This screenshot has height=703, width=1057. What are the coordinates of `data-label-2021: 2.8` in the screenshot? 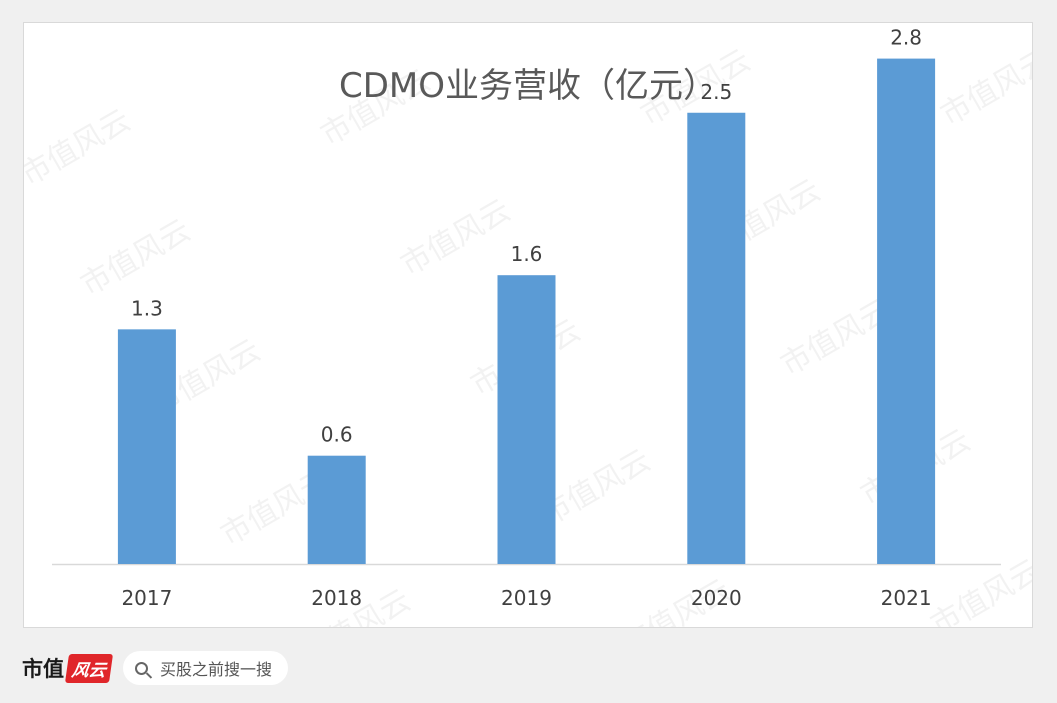 It's located at (906, 38).